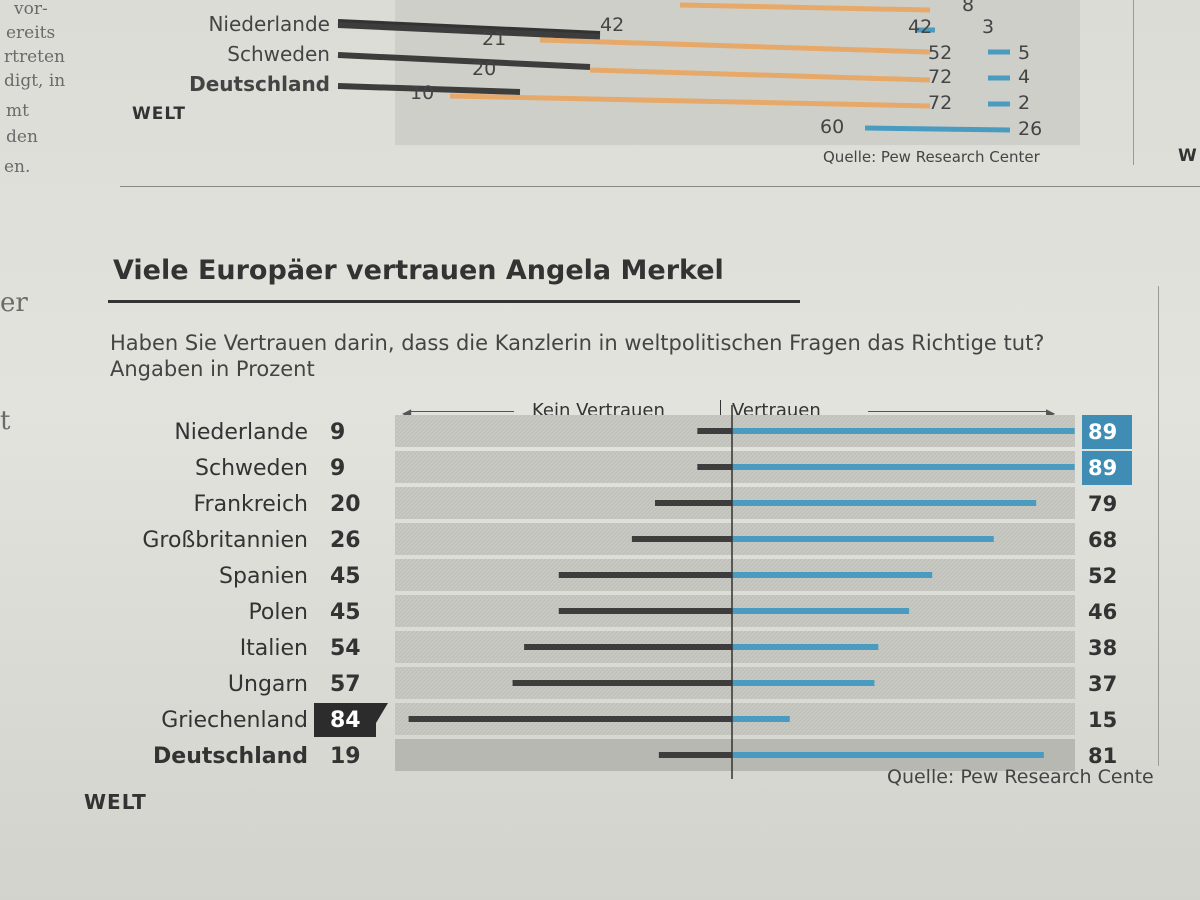 The image size is (1200, 900). I want to click on top-num-rb-3: 4, so click(1024, 77).